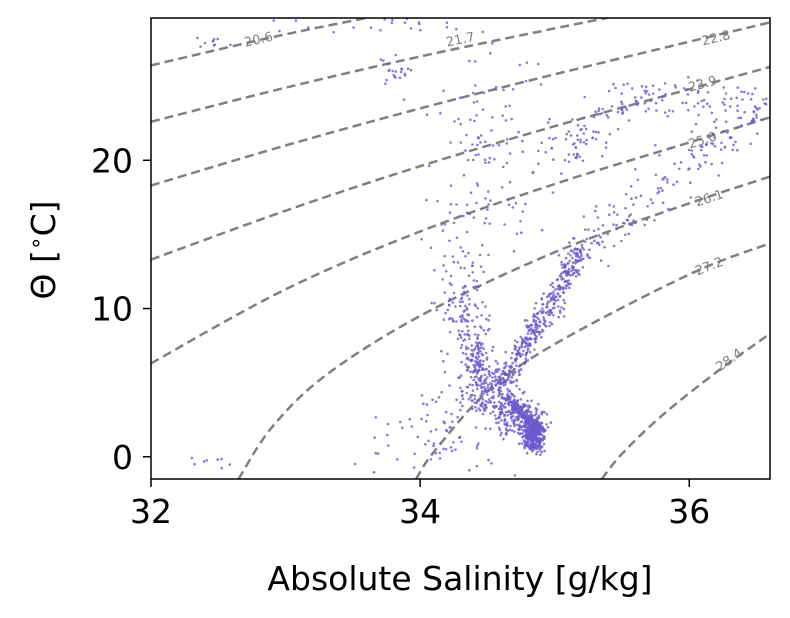  What do you see at coordinates (460, 40) in the screenshot?
I see `contour-label-21.7: 21.7` at bounding box center [460, 40].